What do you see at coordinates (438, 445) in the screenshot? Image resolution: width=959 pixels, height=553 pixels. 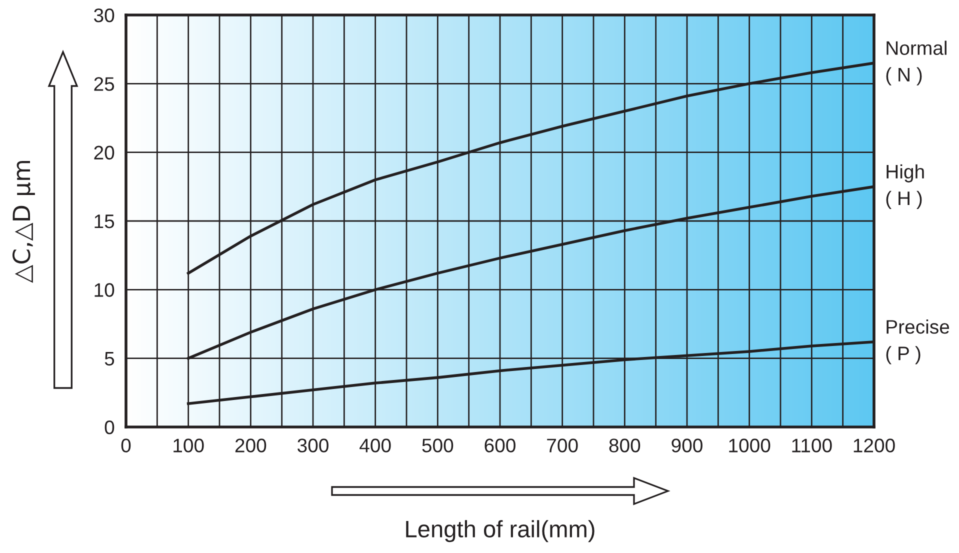 I see `x-tick-label: 500` at bounding box center [438, 445].